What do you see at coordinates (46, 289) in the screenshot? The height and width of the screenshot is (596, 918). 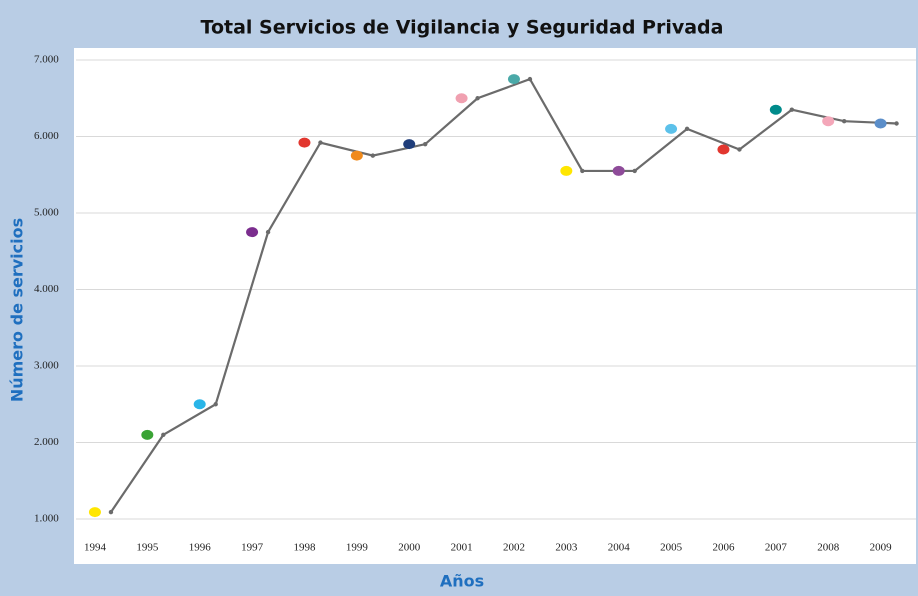 I see `y-tick-label: 4.000` at bounding box center [46, 289].